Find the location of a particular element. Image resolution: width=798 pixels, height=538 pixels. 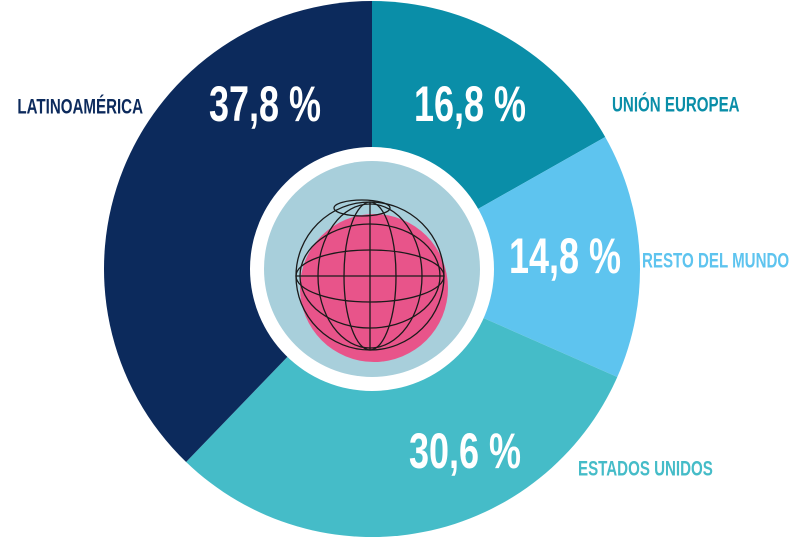

category-label-group: UNIÓN EUROPEA is located at coordinates (676, 104).